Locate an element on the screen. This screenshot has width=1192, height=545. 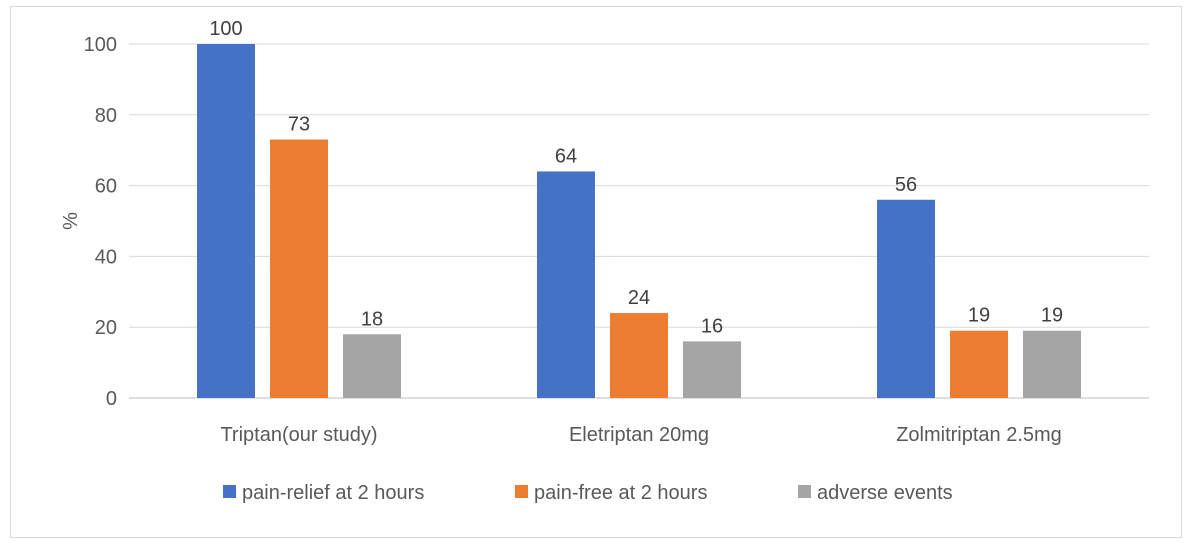
data-label: 16 is located at coordinates (712, 326).